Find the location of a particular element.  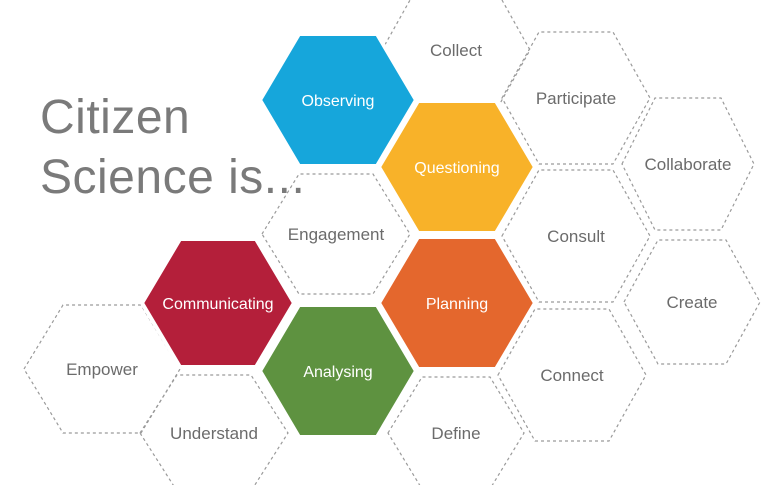

hex-empower: Empower is located at coordinates (102, 369).